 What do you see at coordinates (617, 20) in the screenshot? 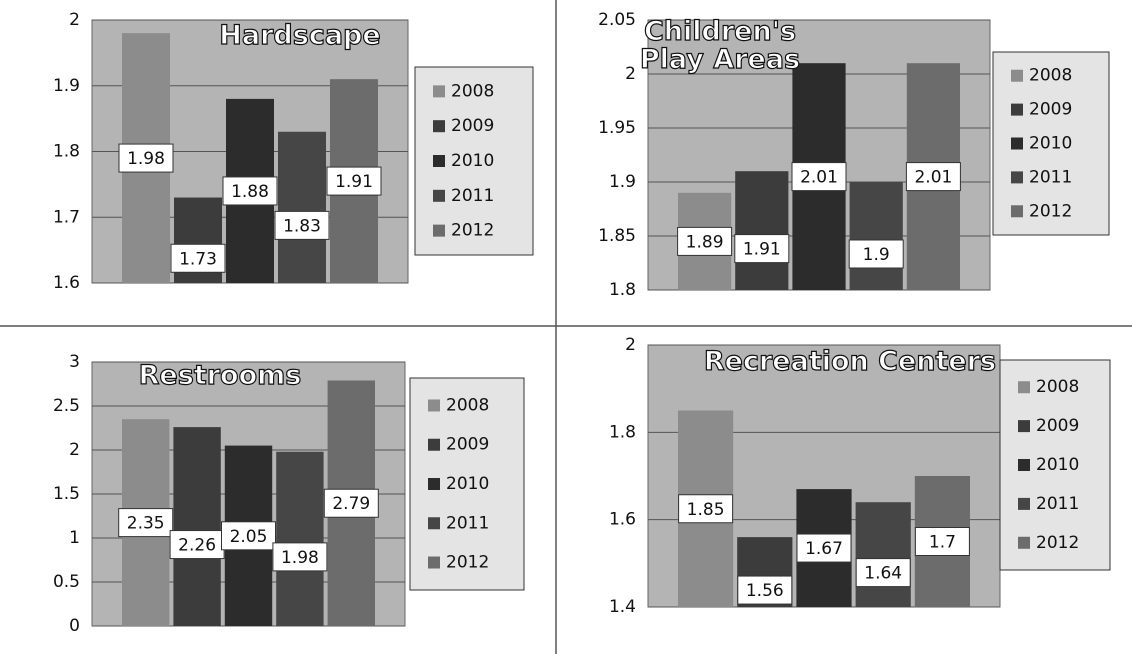
I see `y-tick-label: 2.05` at bounding box center [617, 20].